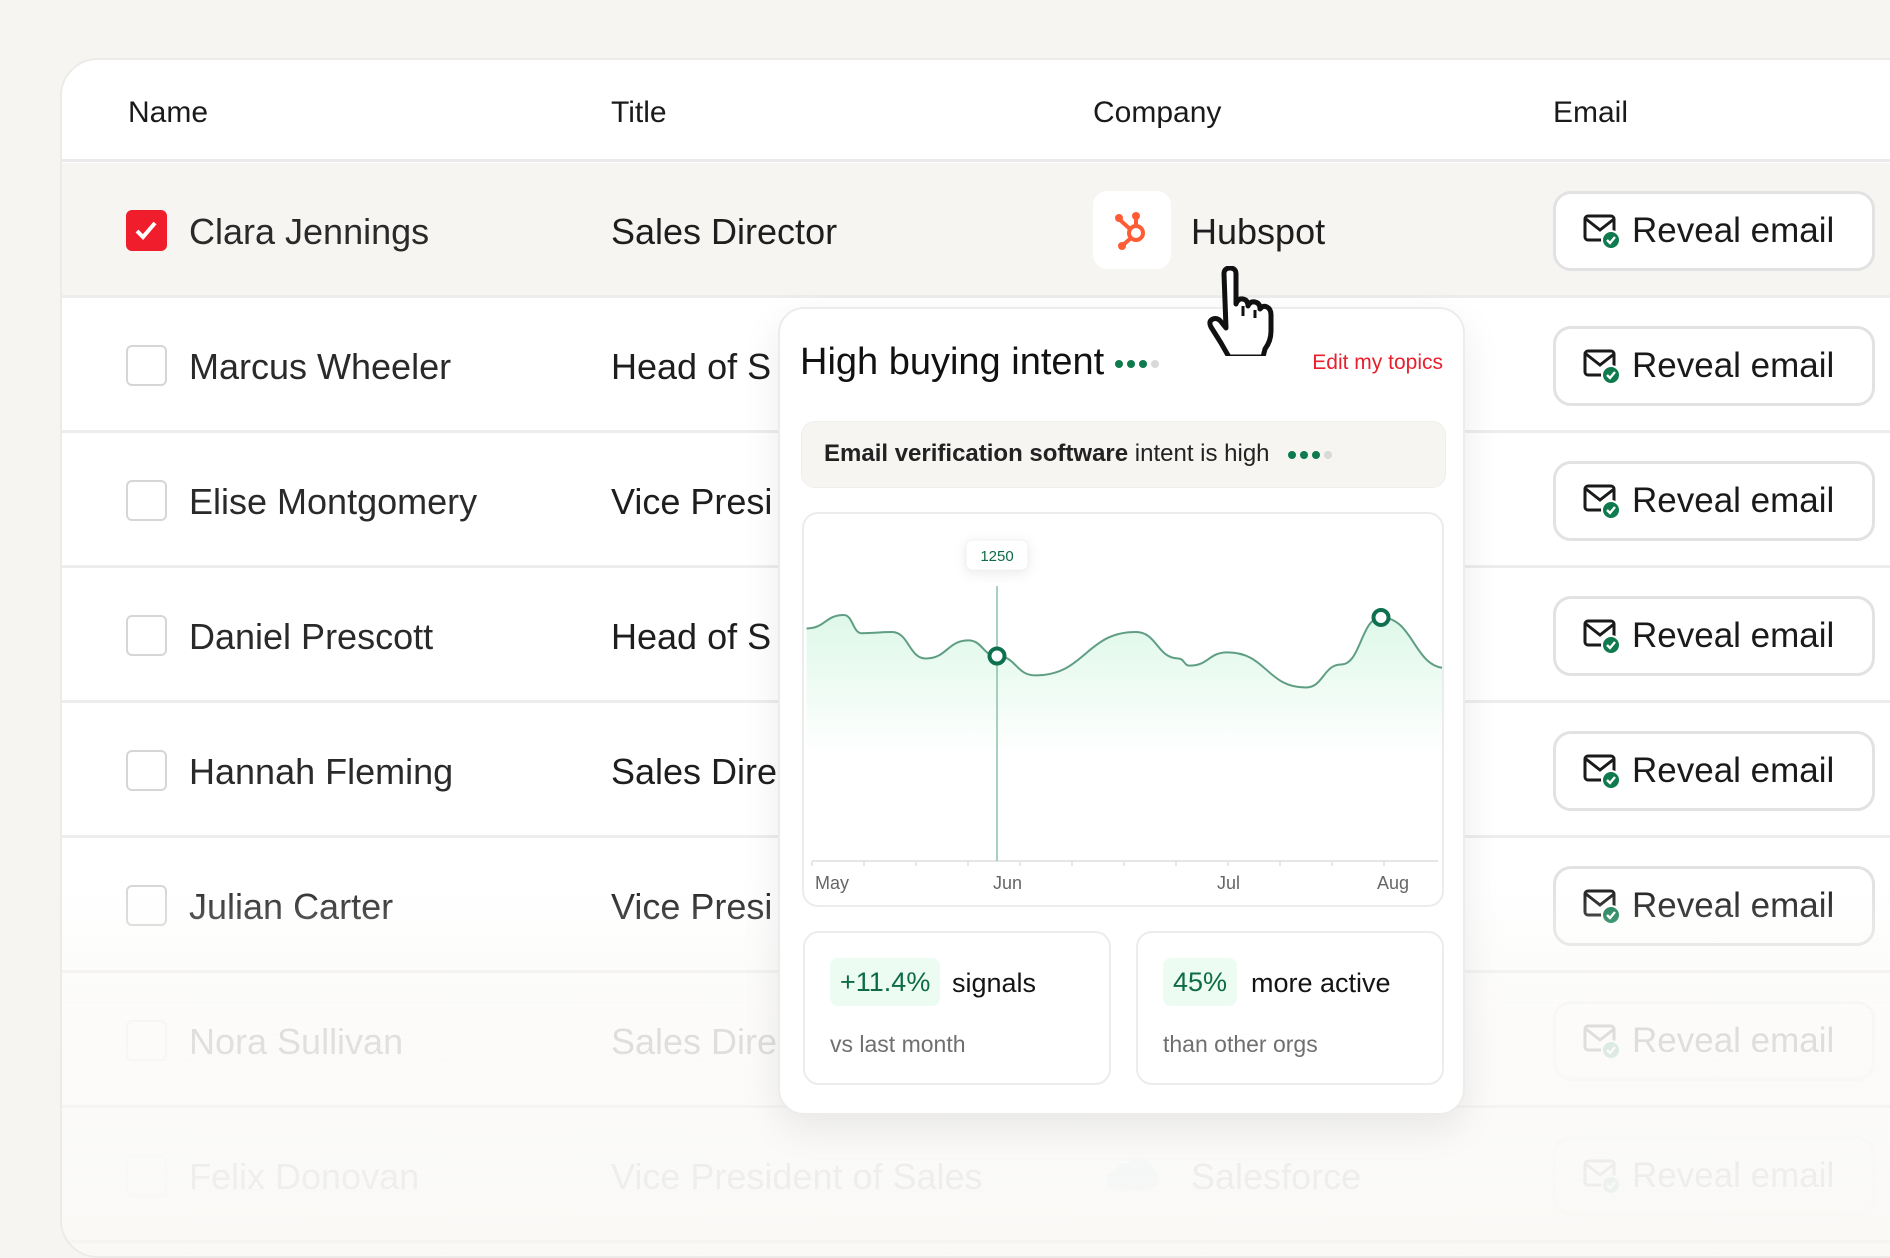 The width and height of the screenshot is (1890, 1258). I want to click on popover-title-text: High buying intent, so click(952, 362).